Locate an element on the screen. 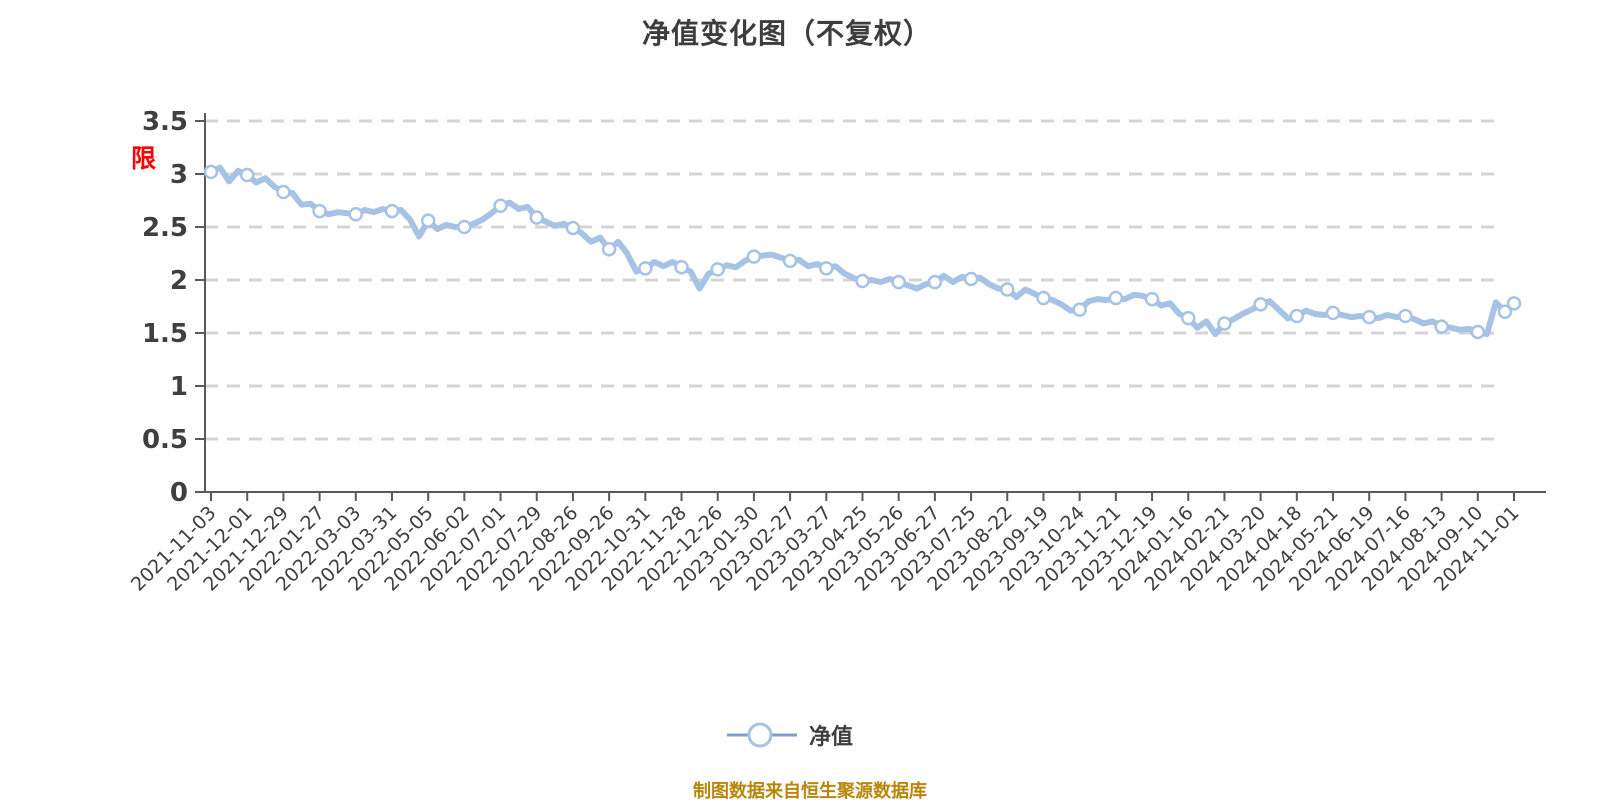 The height and width of the screenshot is (800, 1600). y-axis-label: 2.5 is located at coordinates (165, 228).